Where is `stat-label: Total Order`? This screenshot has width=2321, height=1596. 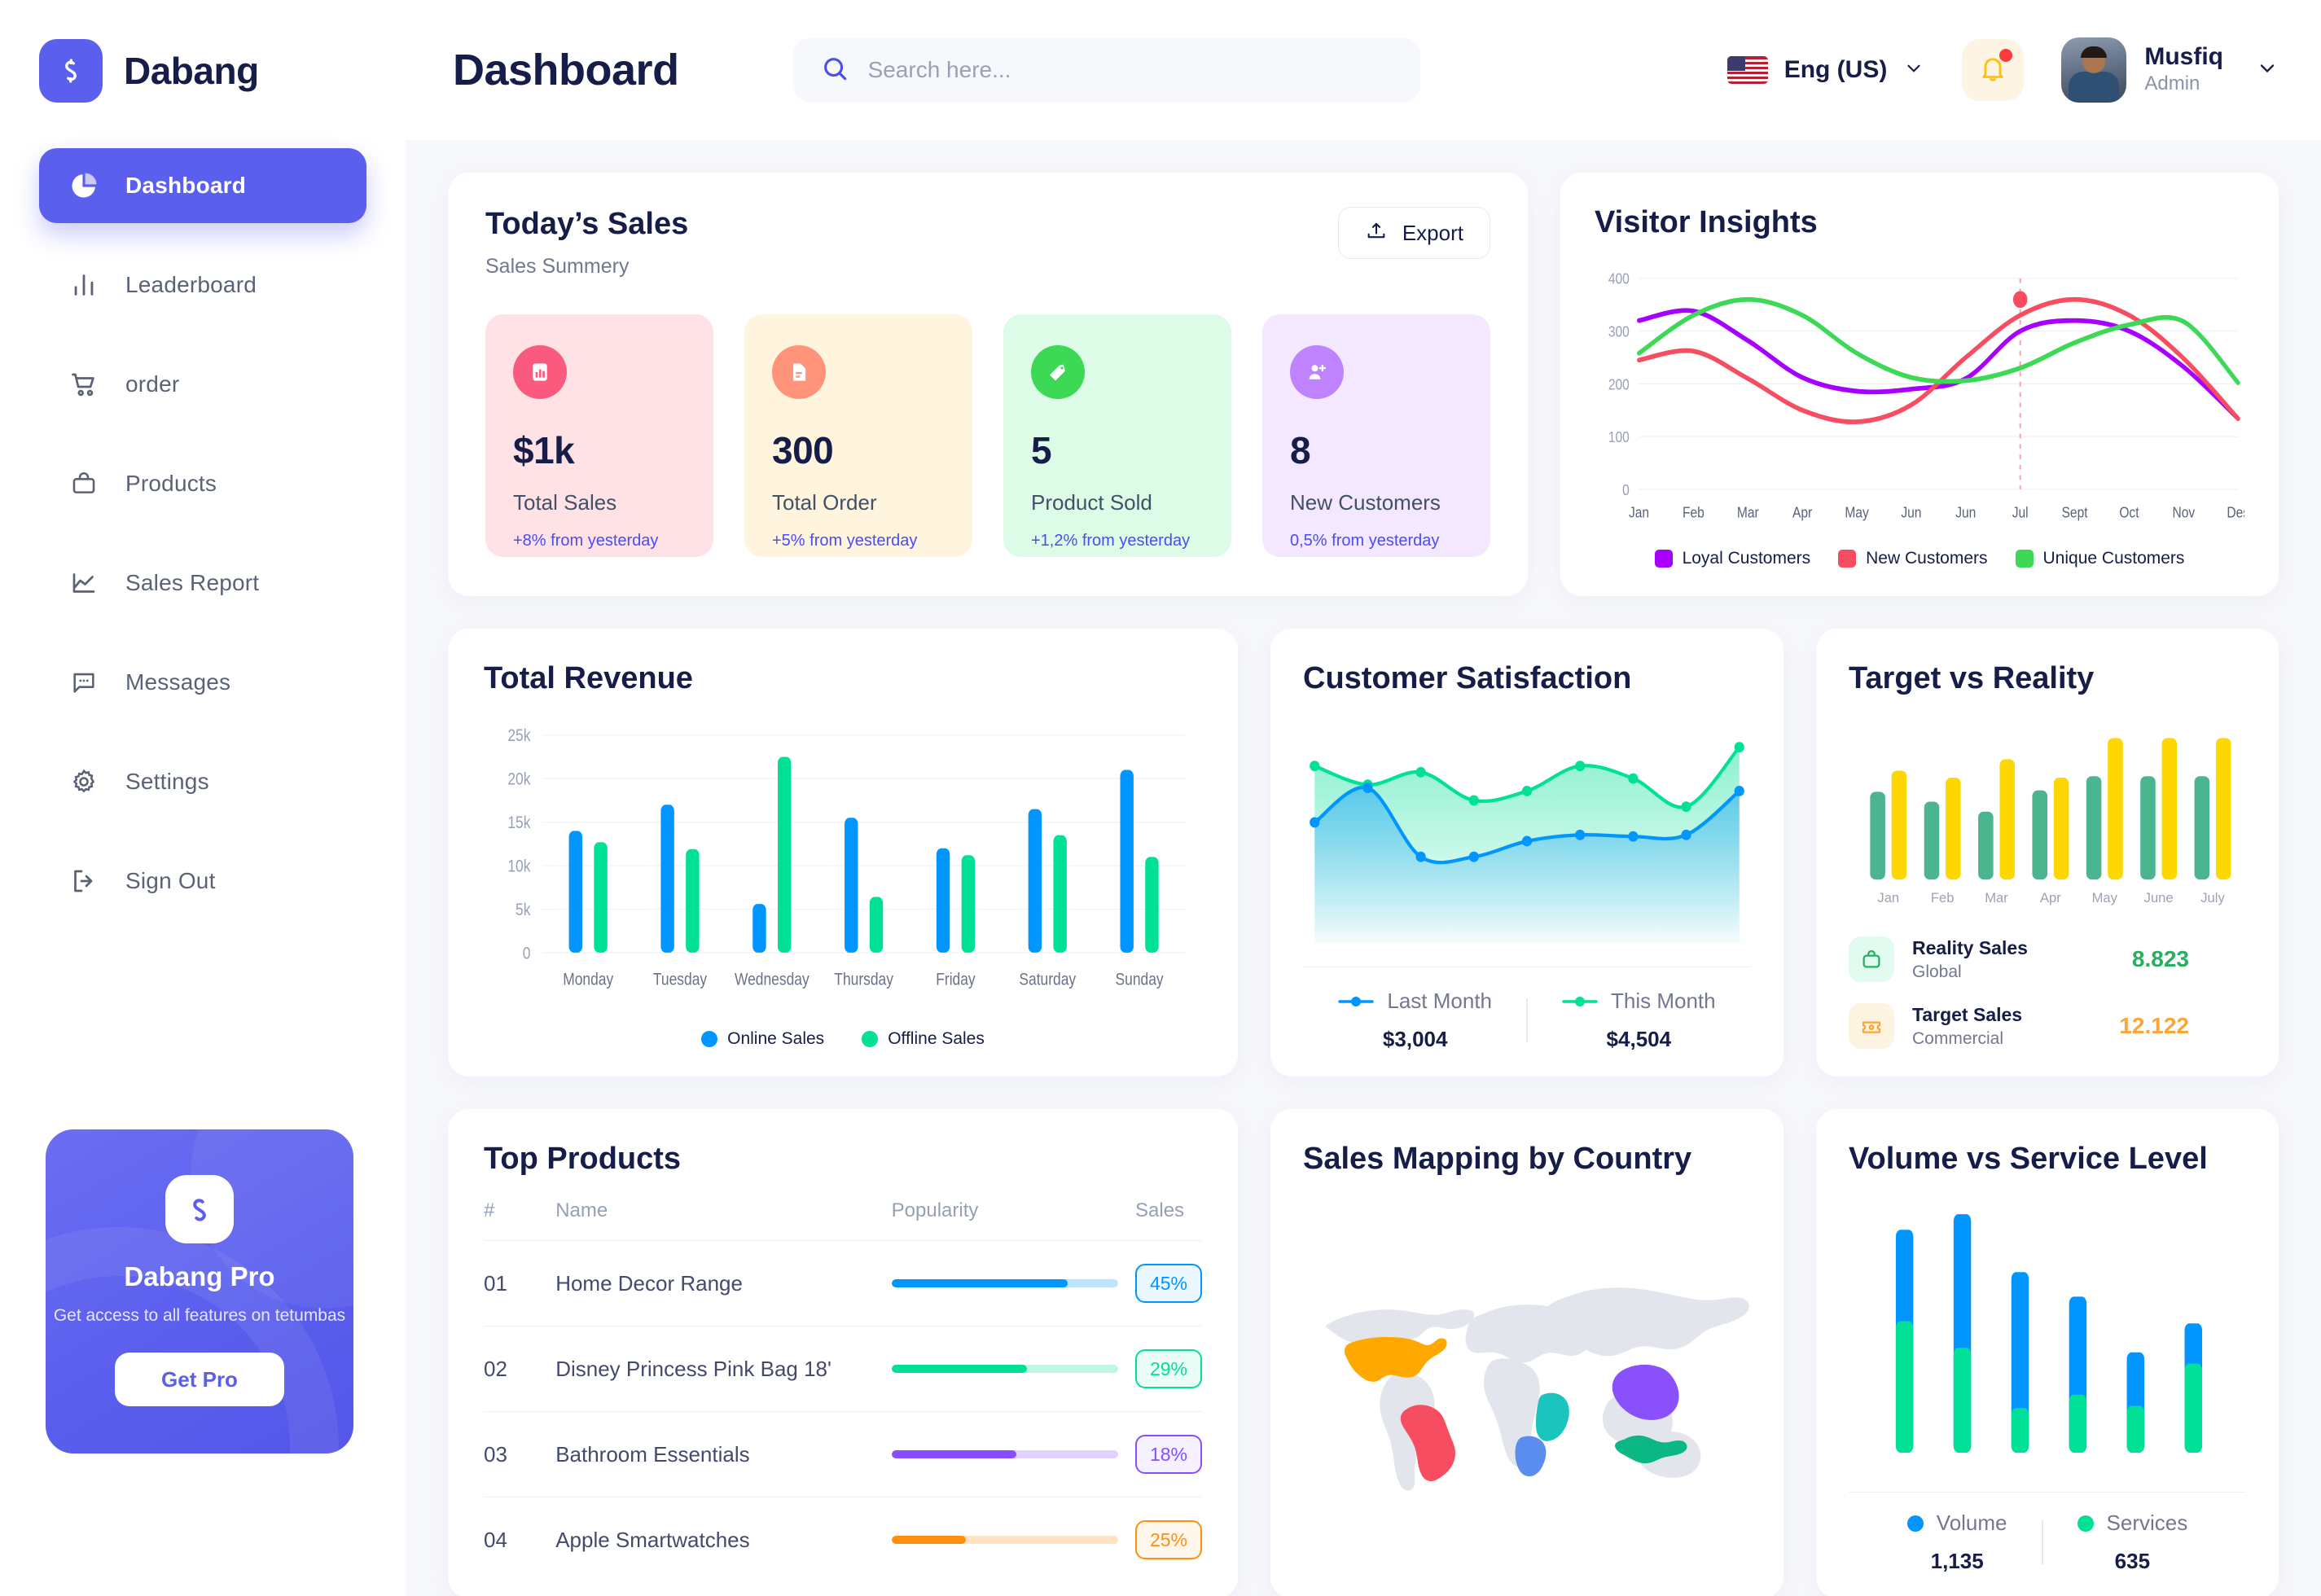
stat-label: Total Order is located at coordinates (824, 503).